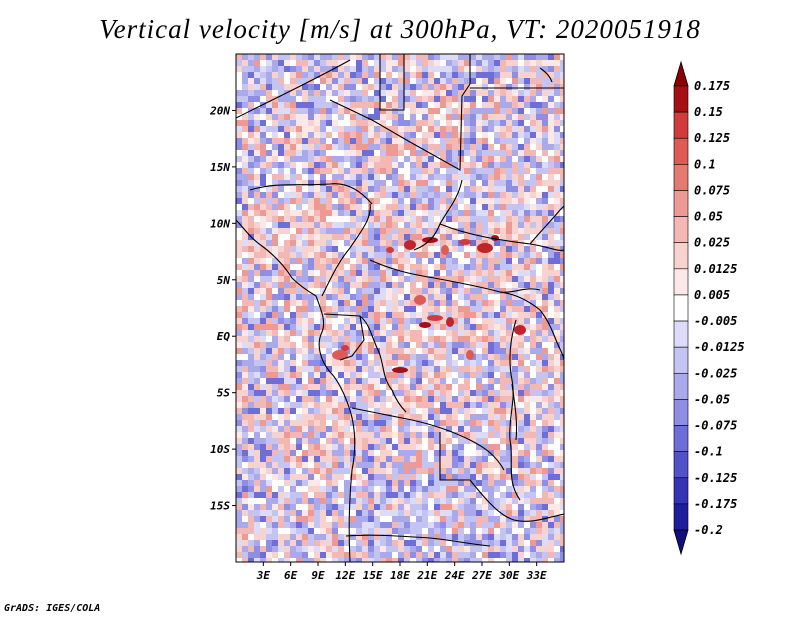  I want to click on lat-tick-label: 5S, so click(224, 393).